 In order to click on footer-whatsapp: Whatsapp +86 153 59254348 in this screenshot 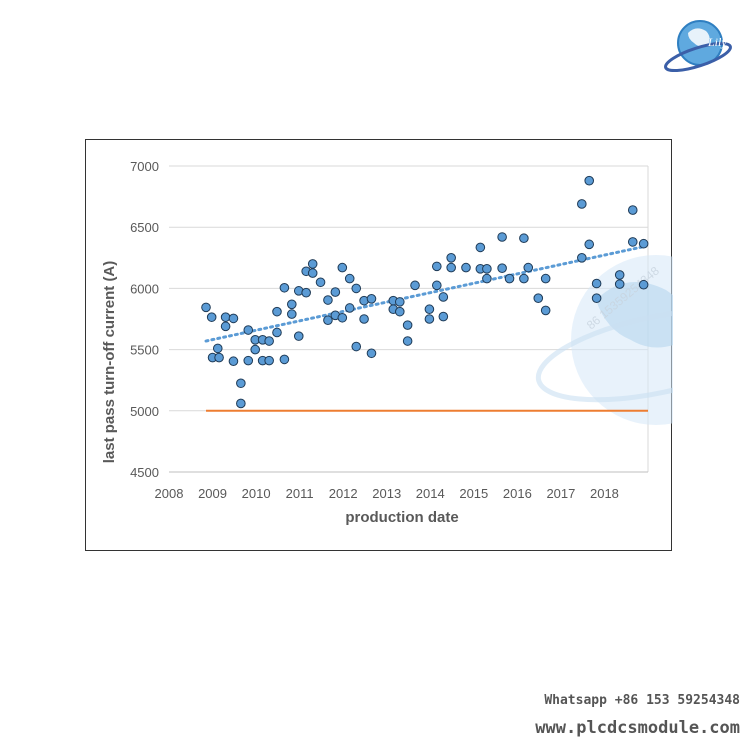, I will do `click(642, 700)`.